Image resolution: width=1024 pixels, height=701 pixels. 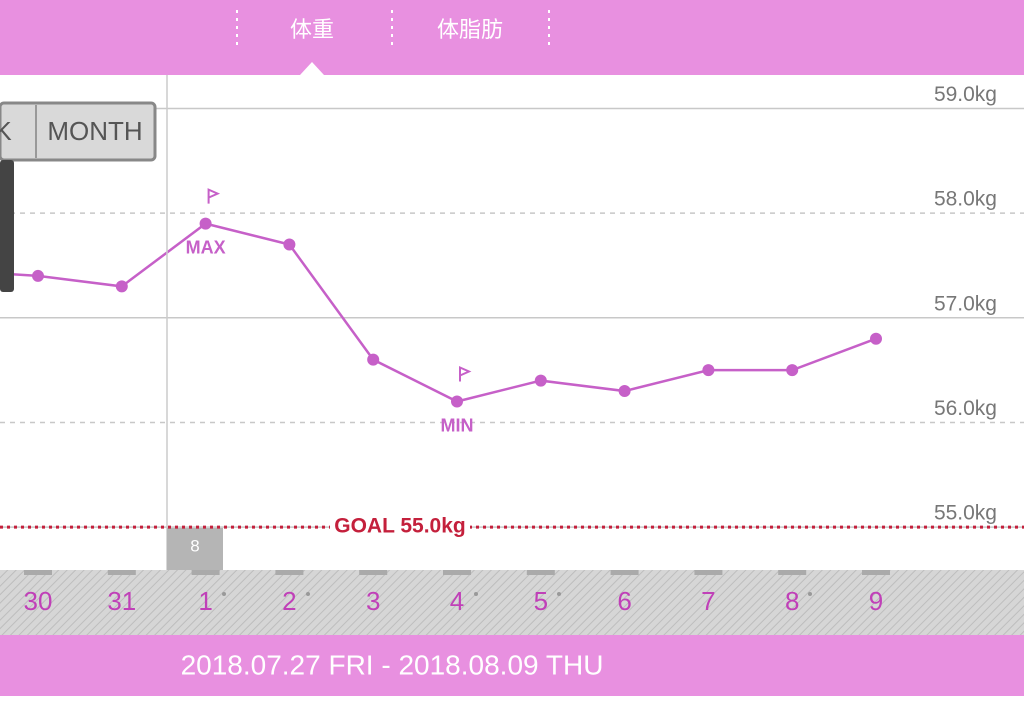 What do you see at coordinates (312, 68) in the screenshot?
I see `tab-indicator` at bounding box center [312, 68].